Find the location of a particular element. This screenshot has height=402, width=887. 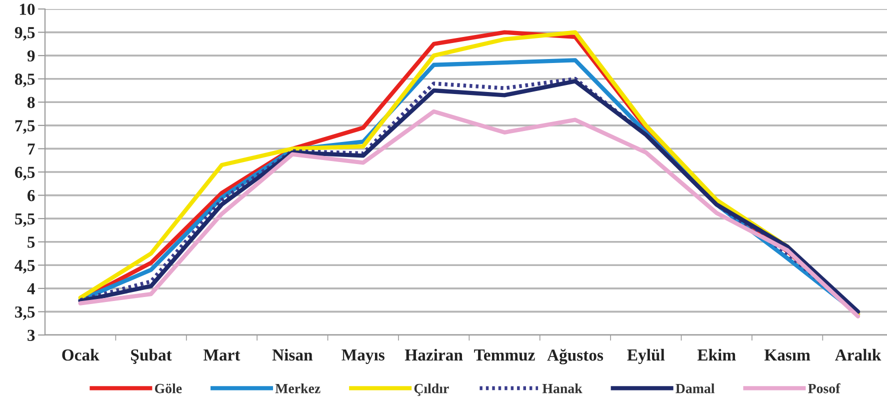

y-tick-label: 7 is located at coordinates (31, 149).